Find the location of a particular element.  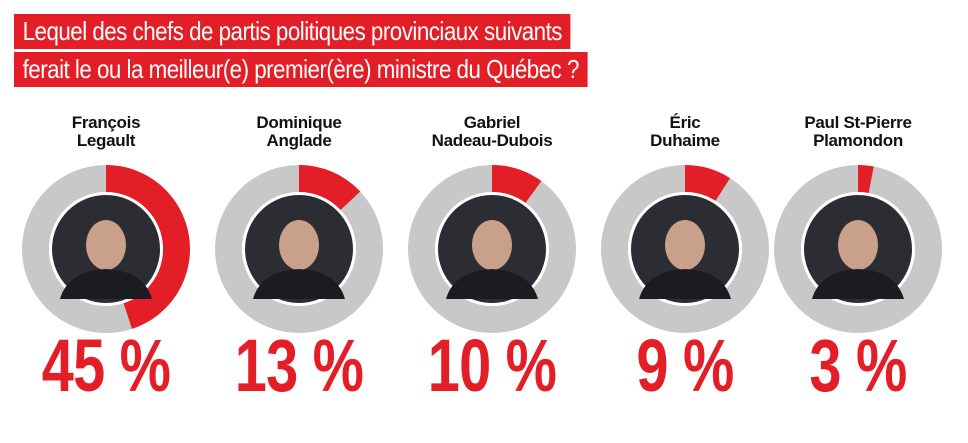

candidate-name-line-2: Plamondon is located at coordinates (858, 140).